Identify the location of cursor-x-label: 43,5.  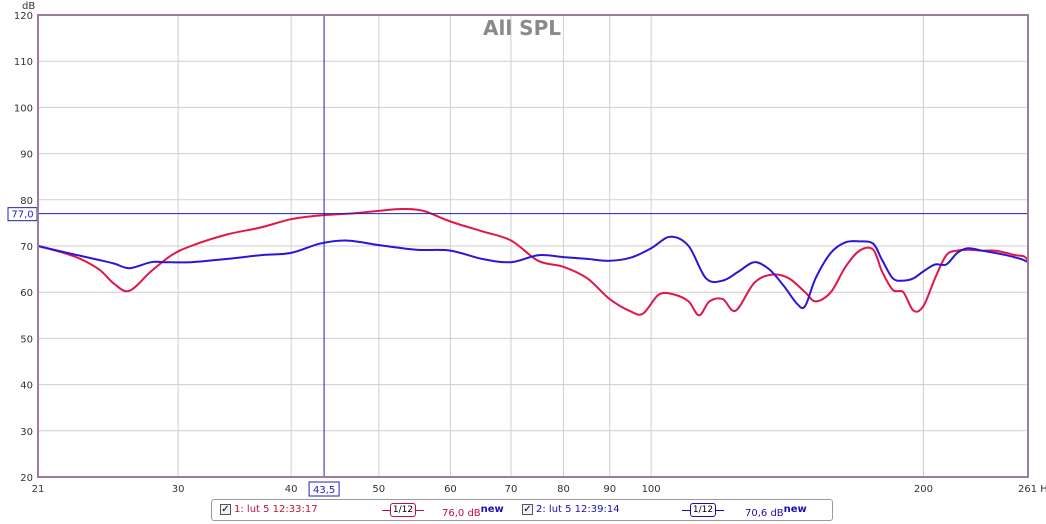
(324, 490).